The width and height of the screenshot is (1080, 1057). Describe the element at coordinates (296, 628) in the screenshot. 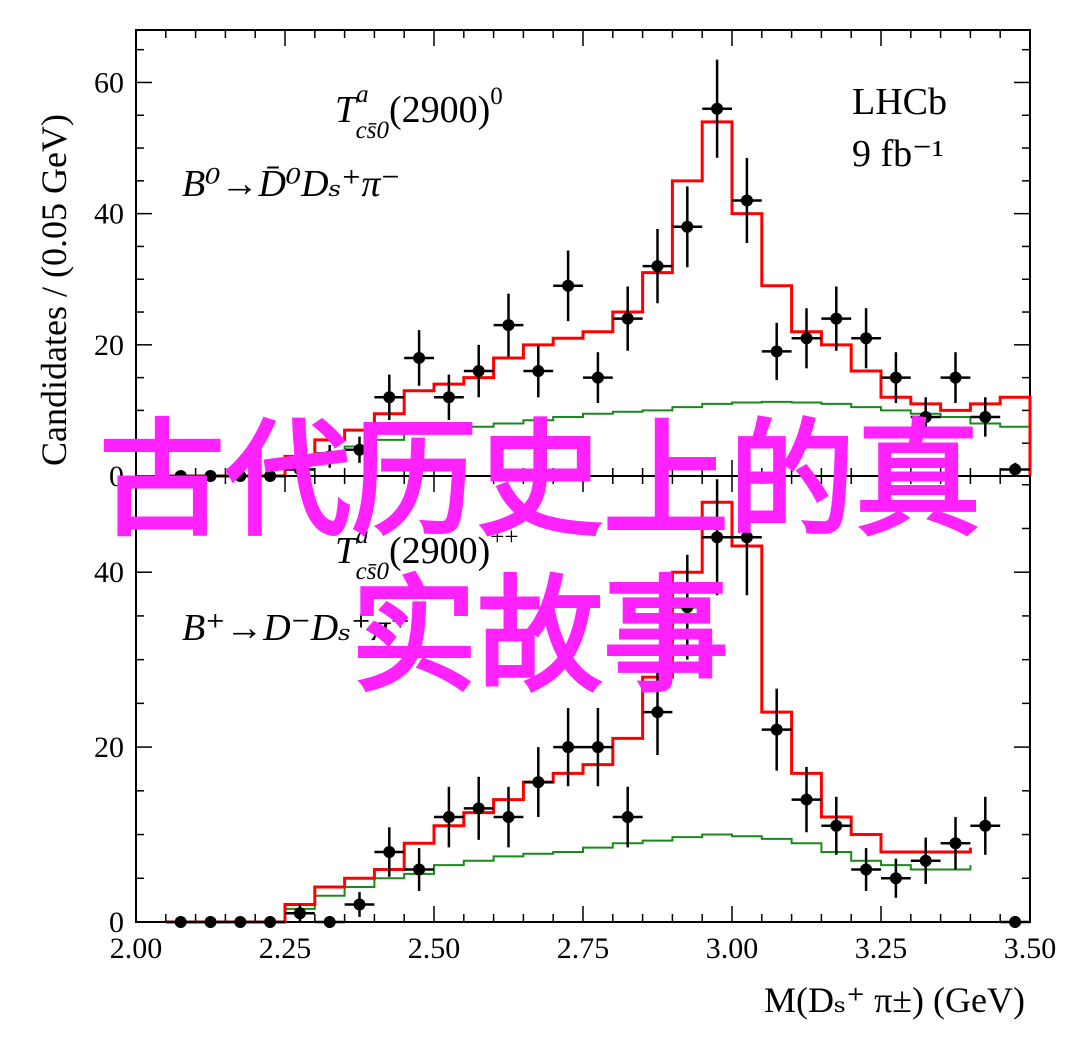

I see `bottom-decay-label: B⁺→D⁻Dₛ⁺π⁺` at that location.